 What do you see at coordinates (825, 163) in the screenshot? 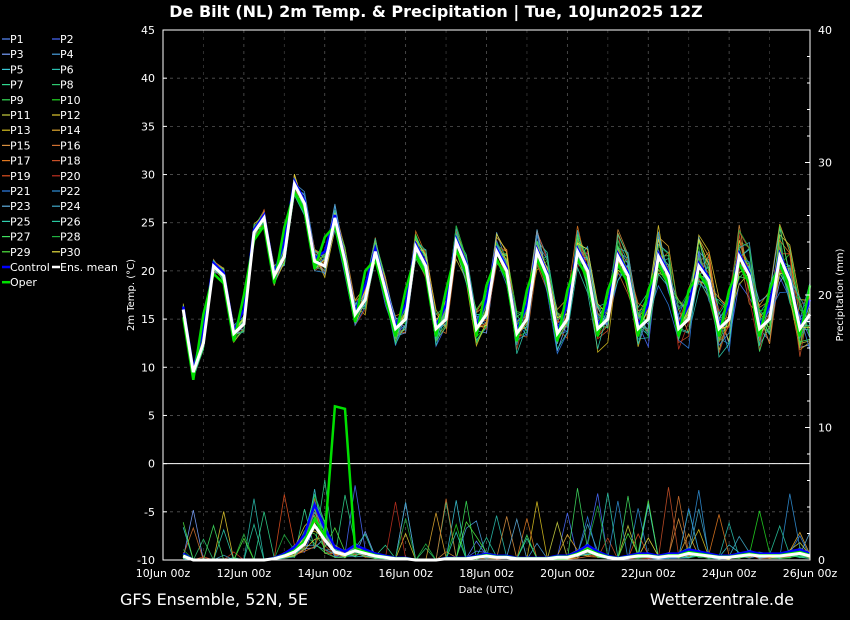
I see `y-right-tick-label: 30` at bounding box center [825, 163].